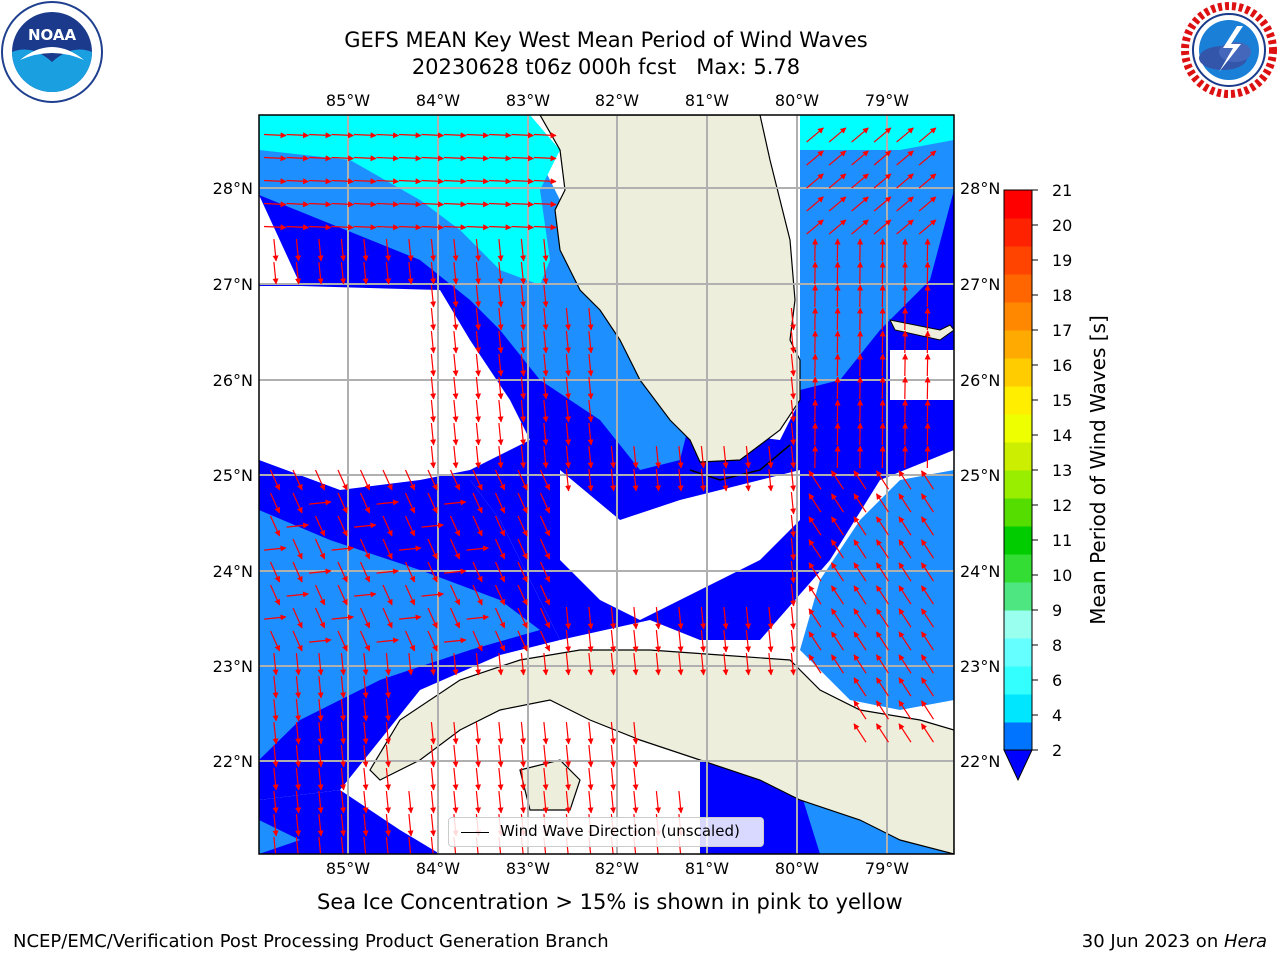 The image size is (1280, 960). I want to click on legend-label: Wind Wave Direction (unscaled), so click(620, 831).